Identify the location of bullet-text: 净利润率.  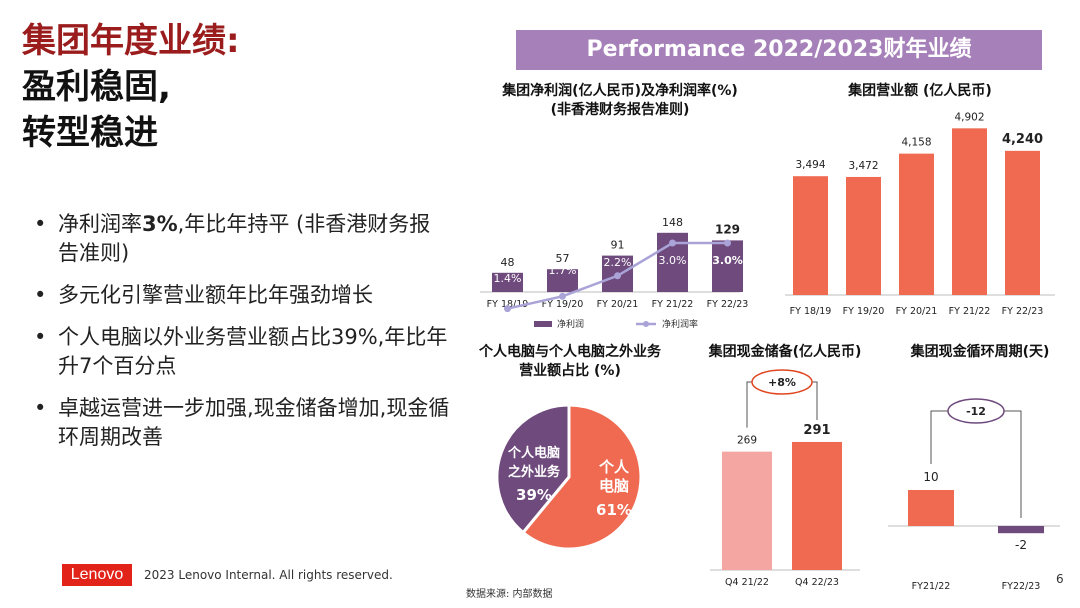
(100, 224).